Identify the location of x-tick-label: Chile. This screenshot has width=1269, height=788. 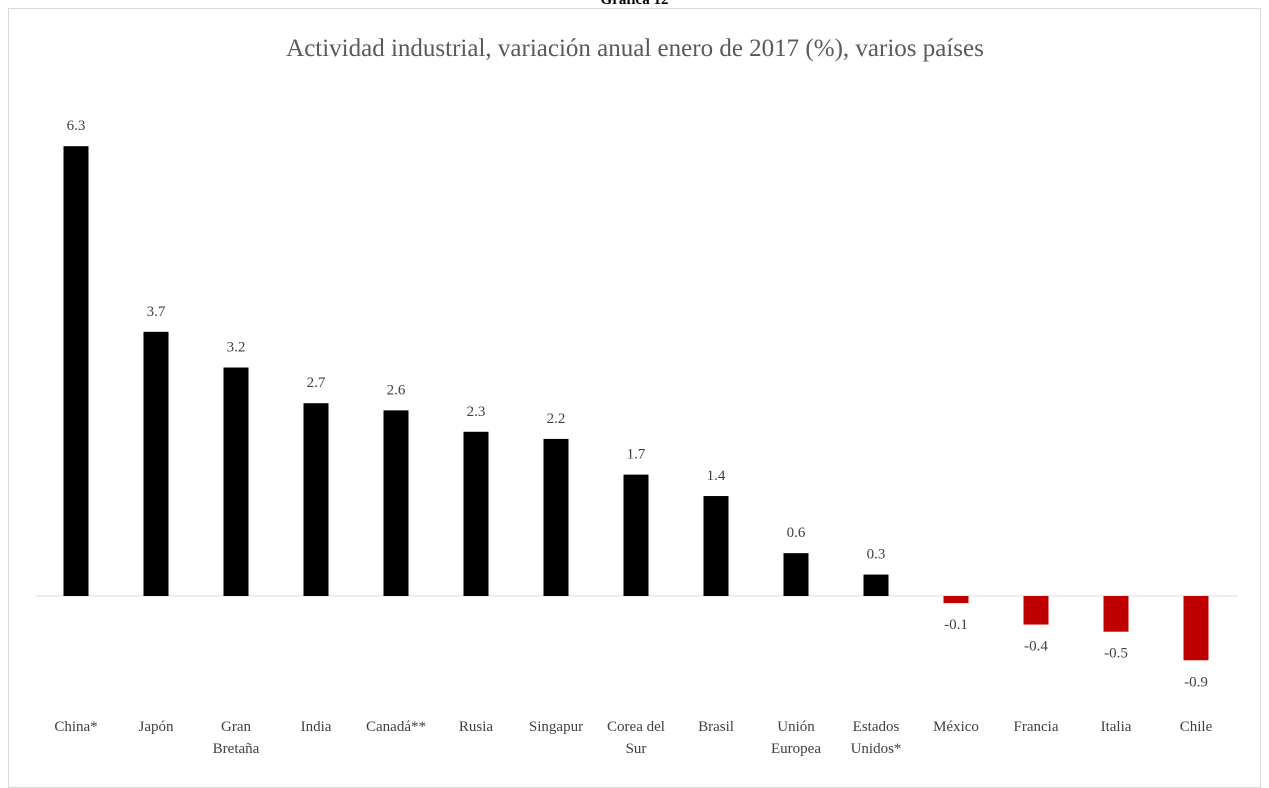
(1196, 727).